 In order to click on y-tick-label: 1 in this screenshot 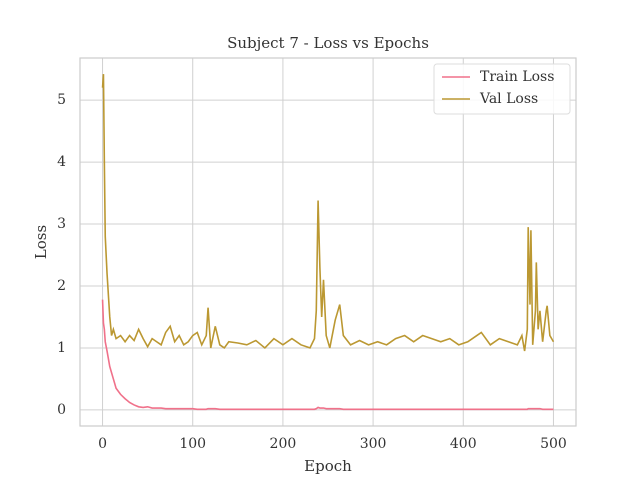, I will do `click(61, 348)`.